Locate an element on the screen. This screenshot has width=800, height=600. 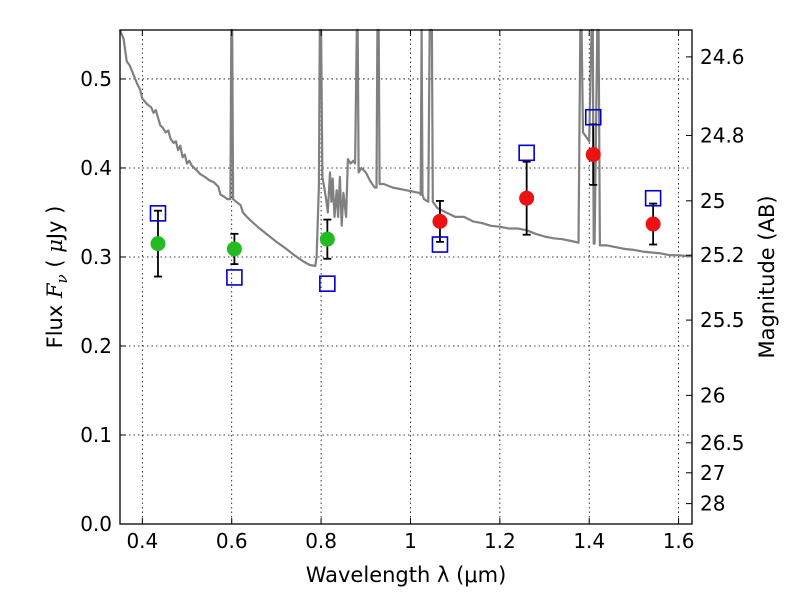
y-tick-label: 0.2 is located at coordinates (96, 346).